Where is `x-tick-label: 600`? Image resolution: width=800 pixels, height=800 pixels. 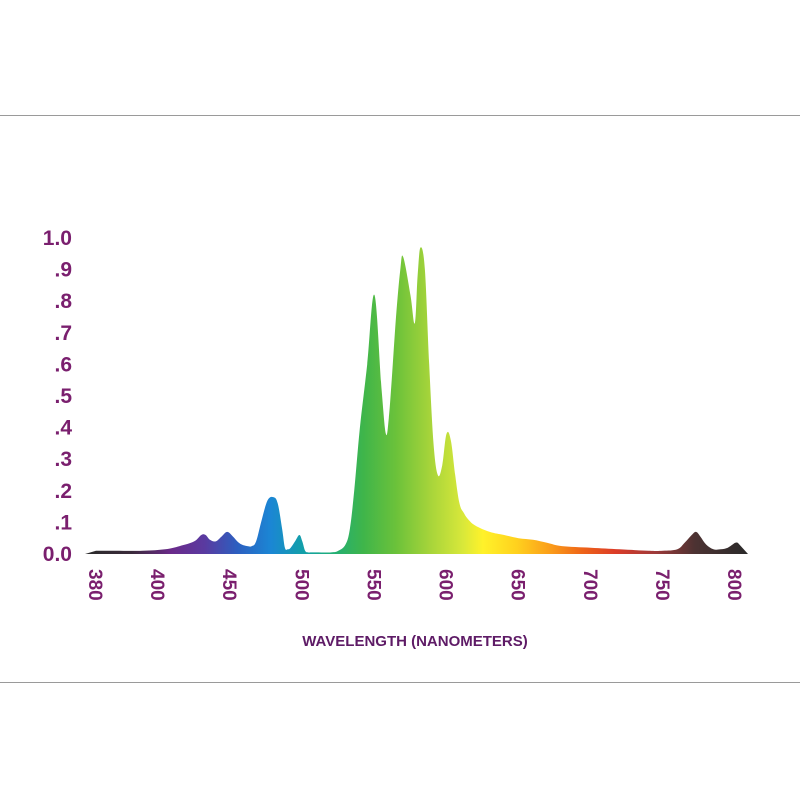 x-tick-label: 600 is located at coordinates (445, 585).